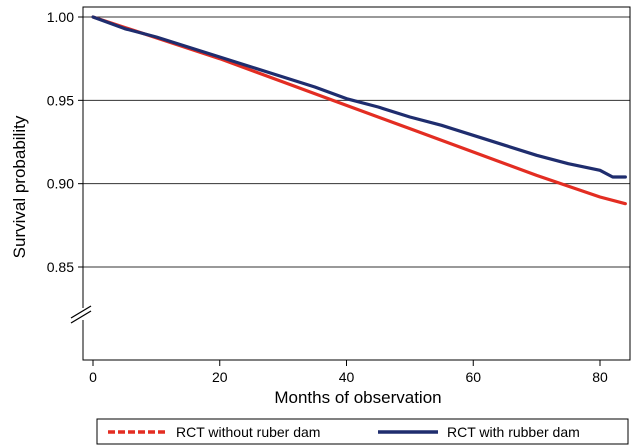 This screenshot has width=635, height=445. Describe the element at coordinates (60, 184) in the screenshot. I see `y-tick-label: 0.90` at that location.